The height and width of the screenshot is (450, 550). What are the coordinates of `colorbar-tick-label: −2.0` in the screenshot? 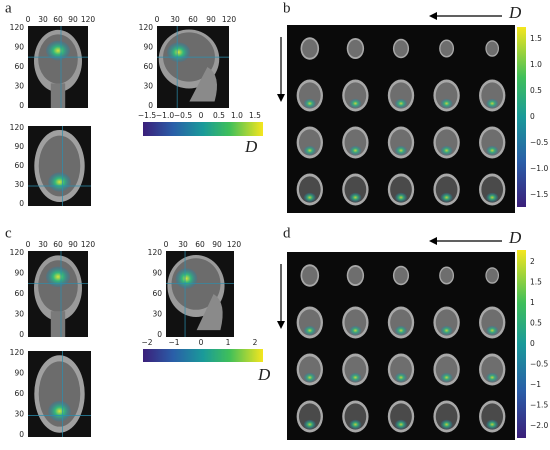 It's located at (539, 425).